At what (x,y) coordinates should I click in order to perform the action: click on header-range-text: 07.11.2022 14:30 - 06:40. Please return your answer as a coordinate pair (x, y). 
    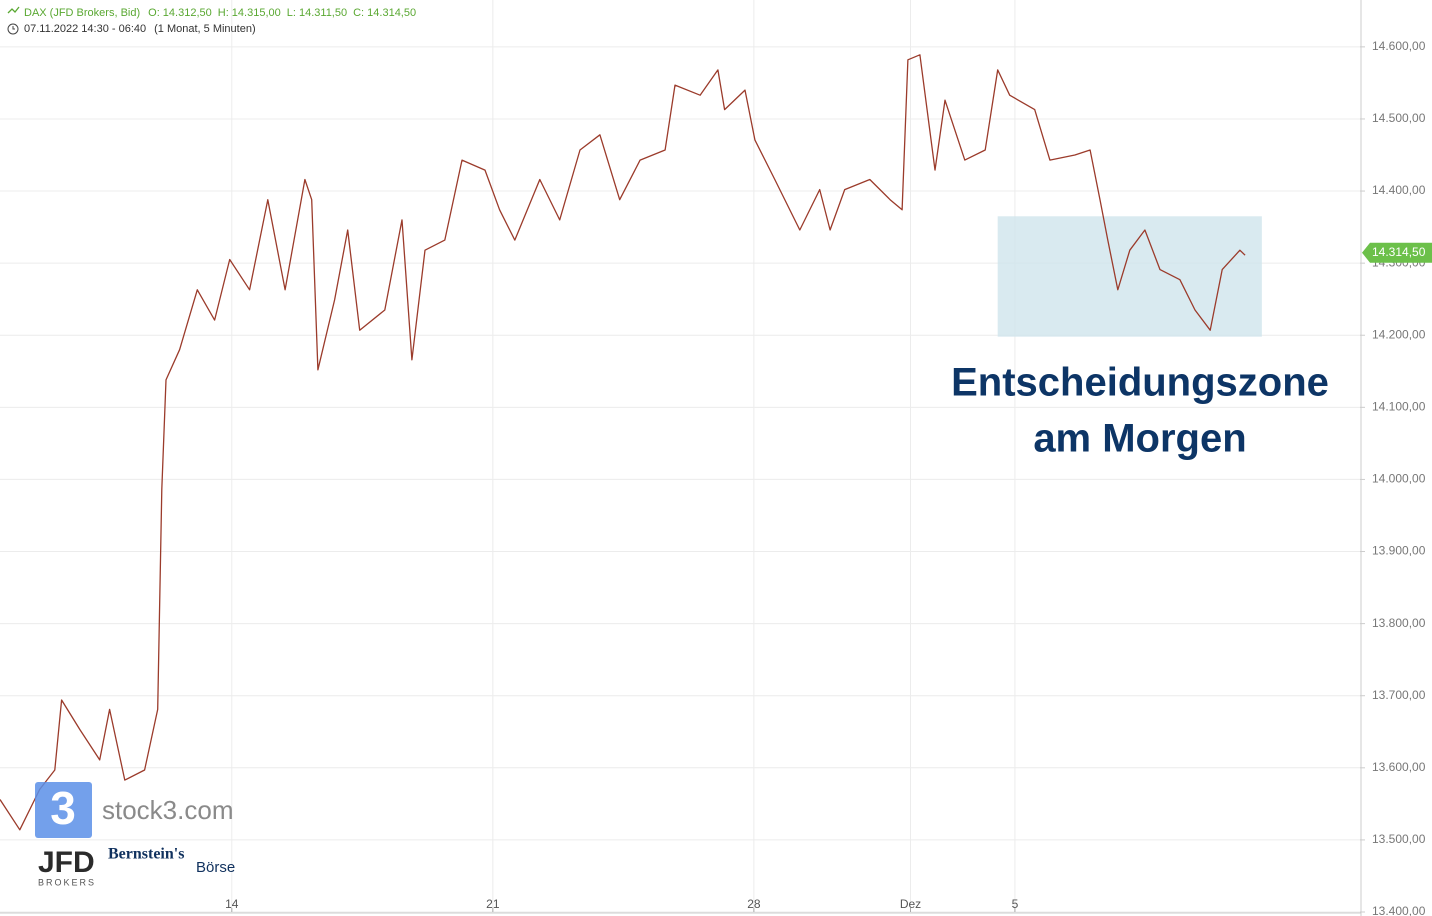
    Looking at the image, I should click on (85, 29).